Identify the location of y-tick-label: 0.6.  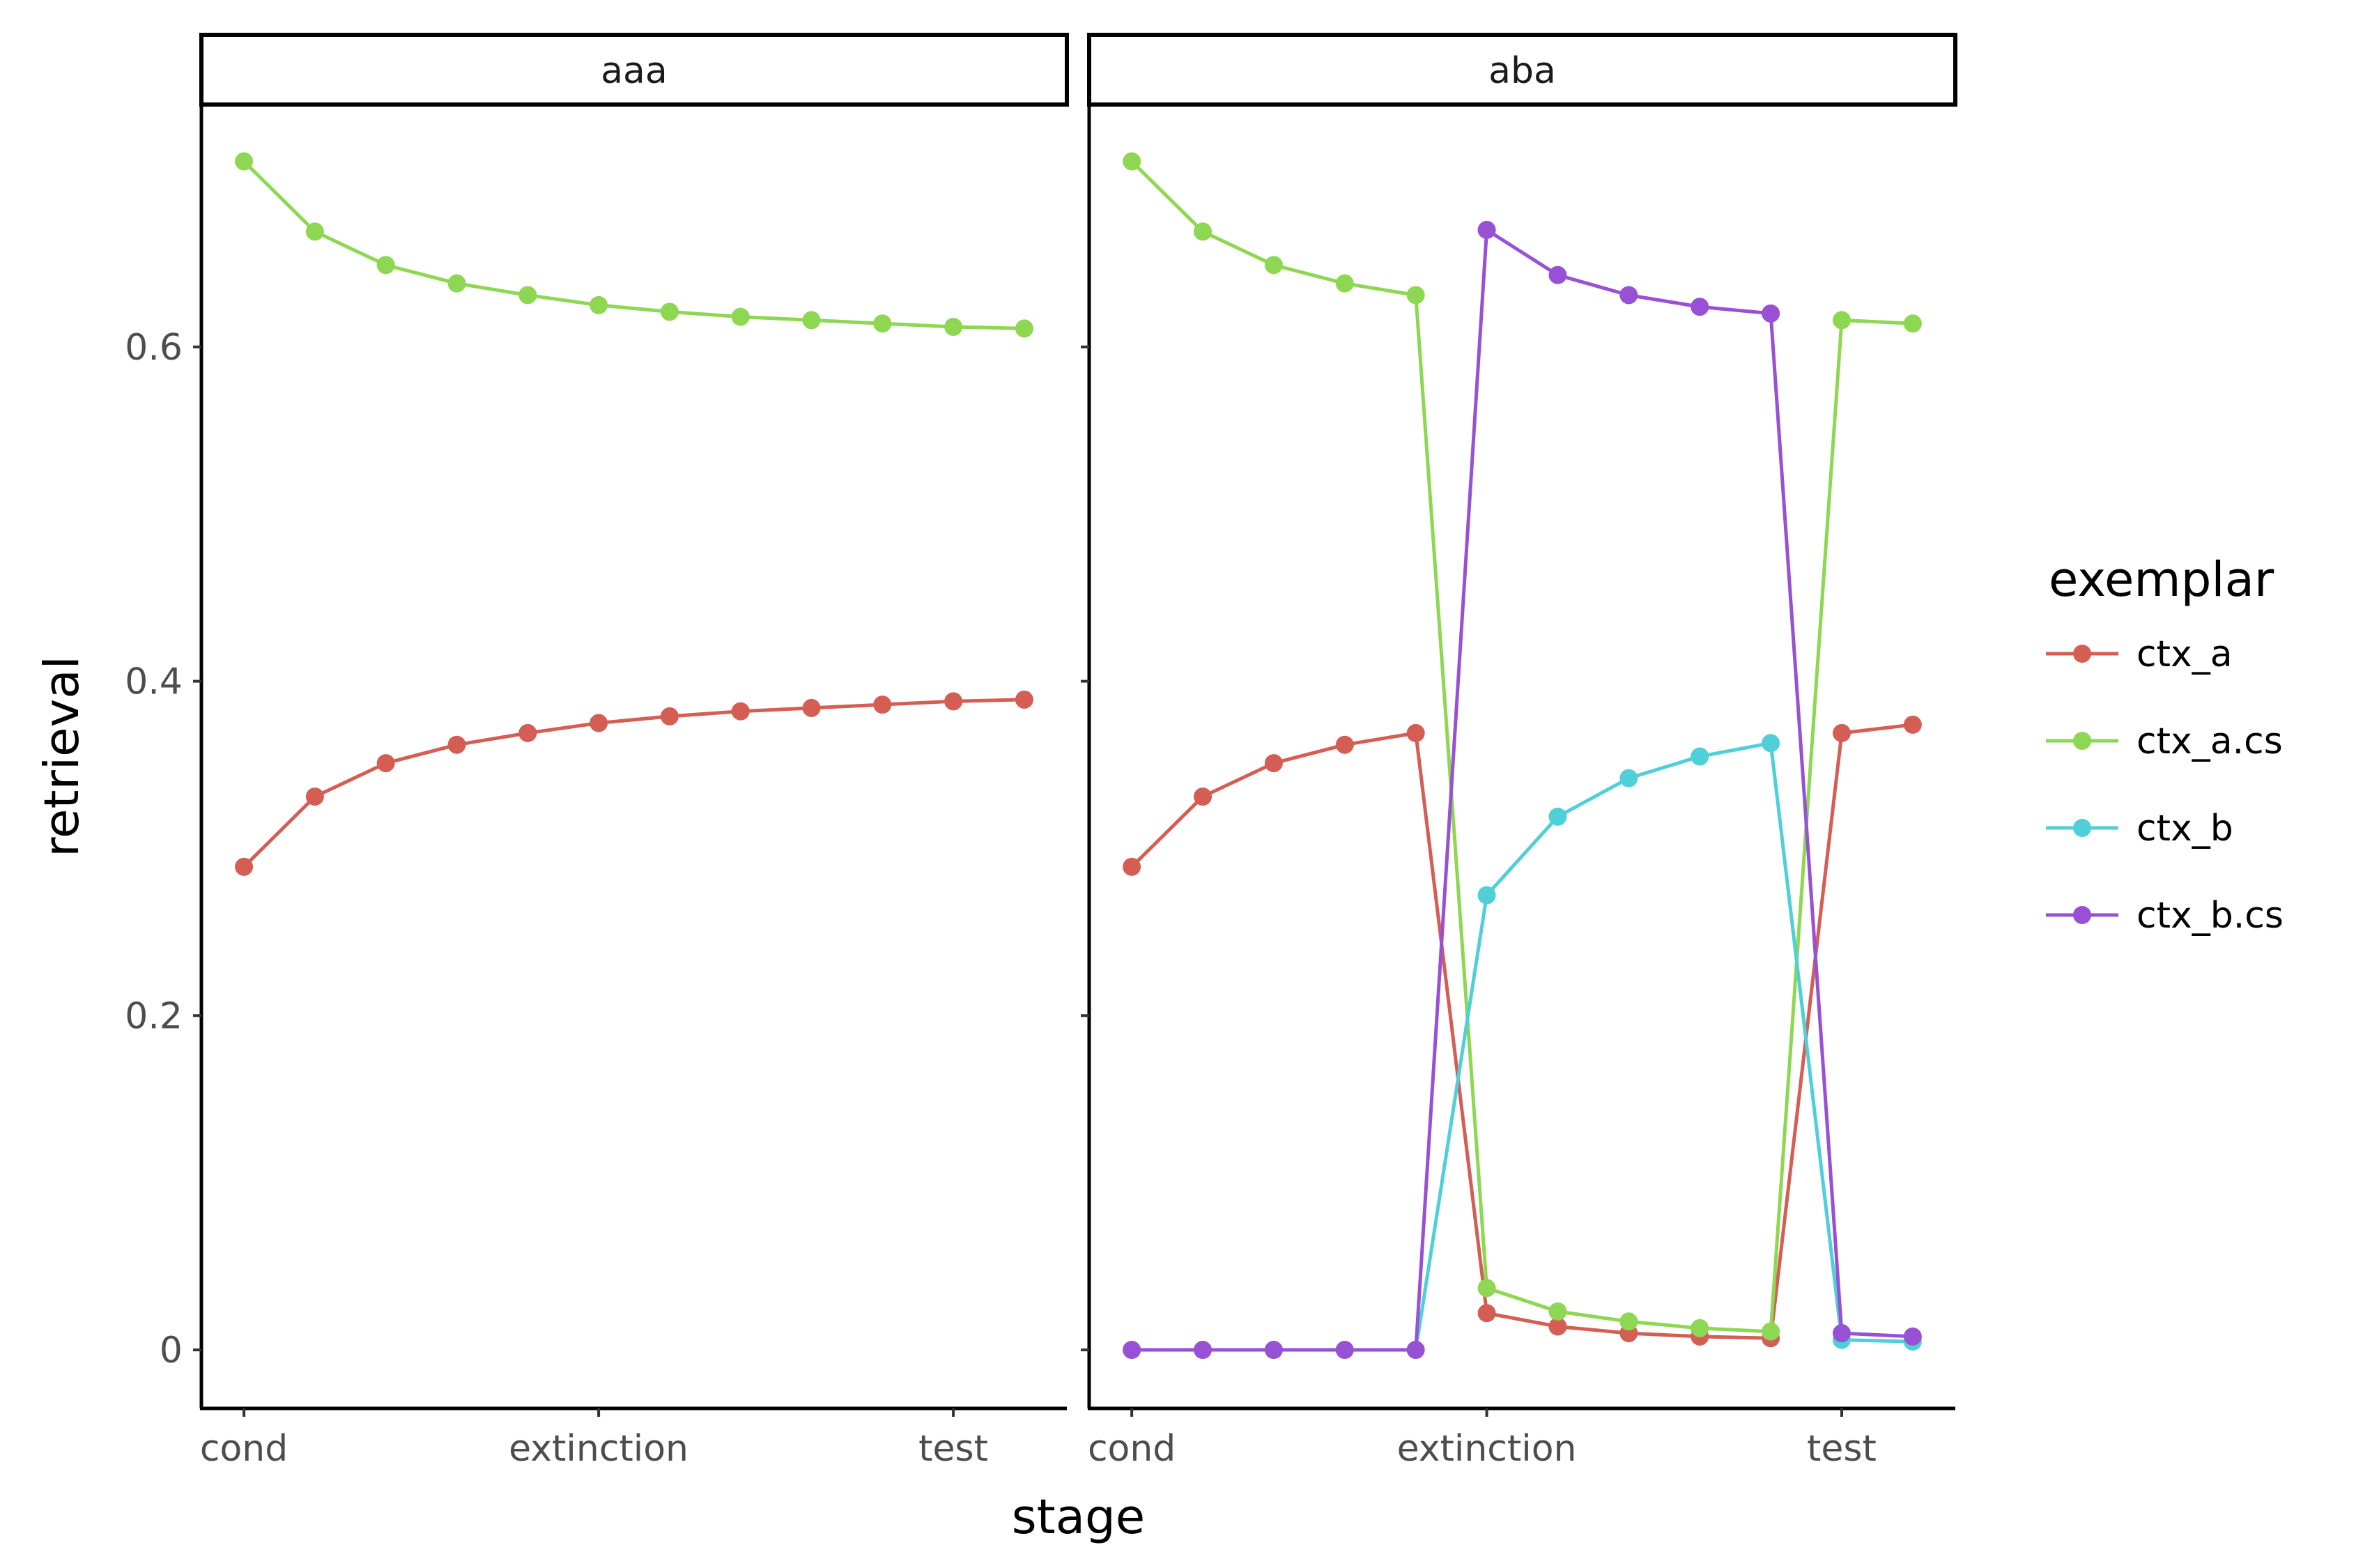
(154, 348).